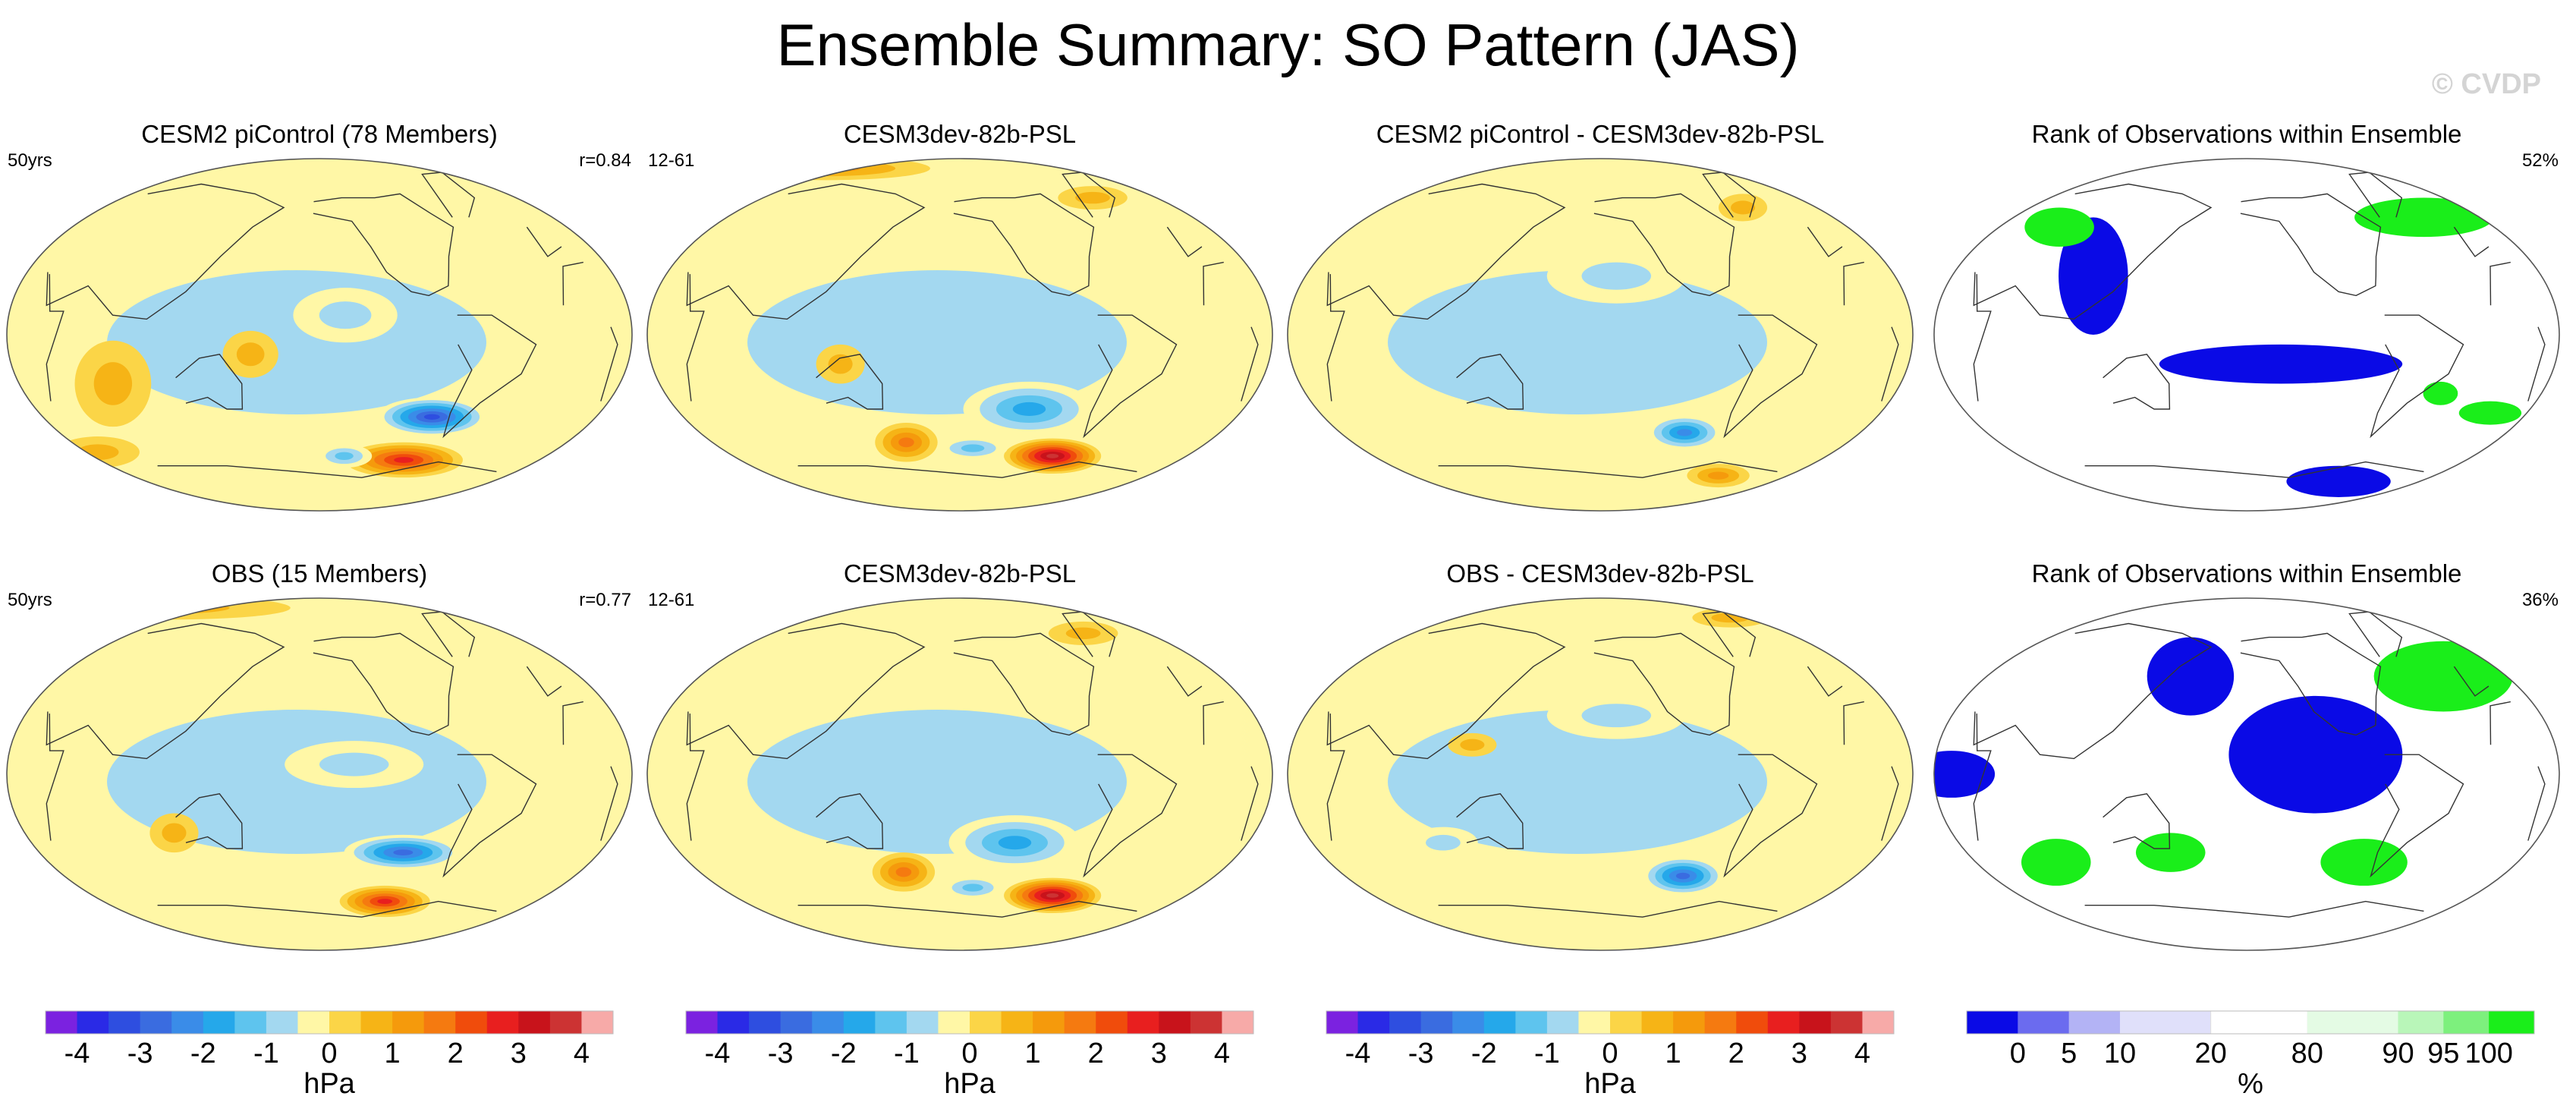  I want to click on colorbar-tick-label: 3, so click(519, 1053).